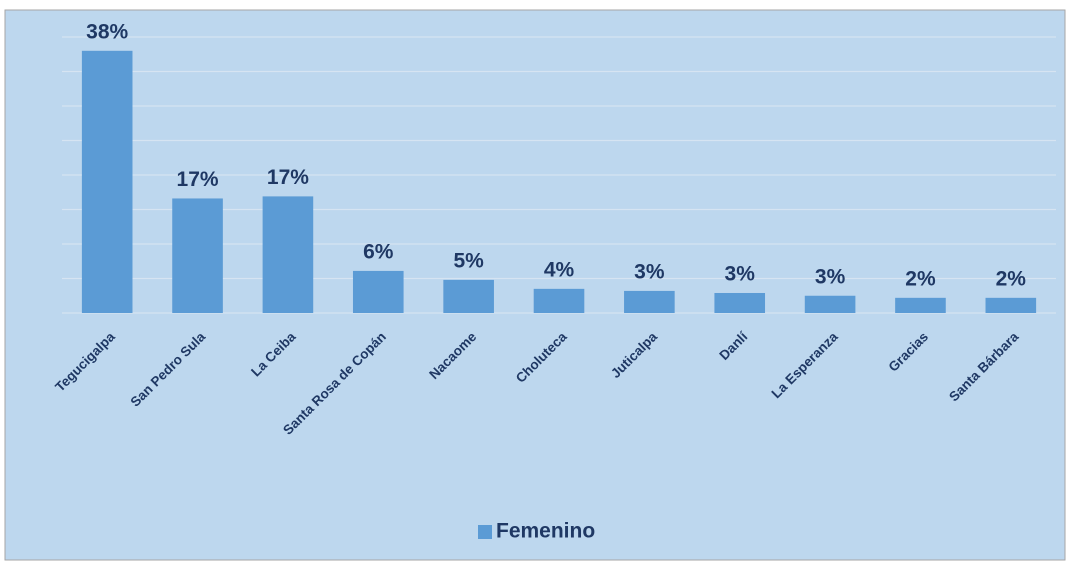 This screenshot has width=1072, height=566. What do you see at coordinates (107, 31) in the screenshot?
I see `data-label: 38%` at bounding box center [107, 31].